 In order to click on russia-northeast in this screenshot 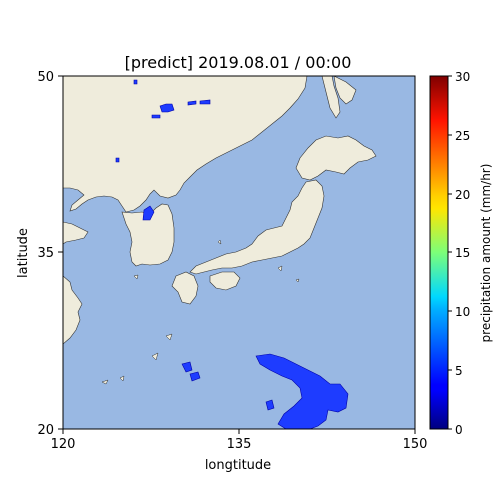, I will do `click(345, 90)`.